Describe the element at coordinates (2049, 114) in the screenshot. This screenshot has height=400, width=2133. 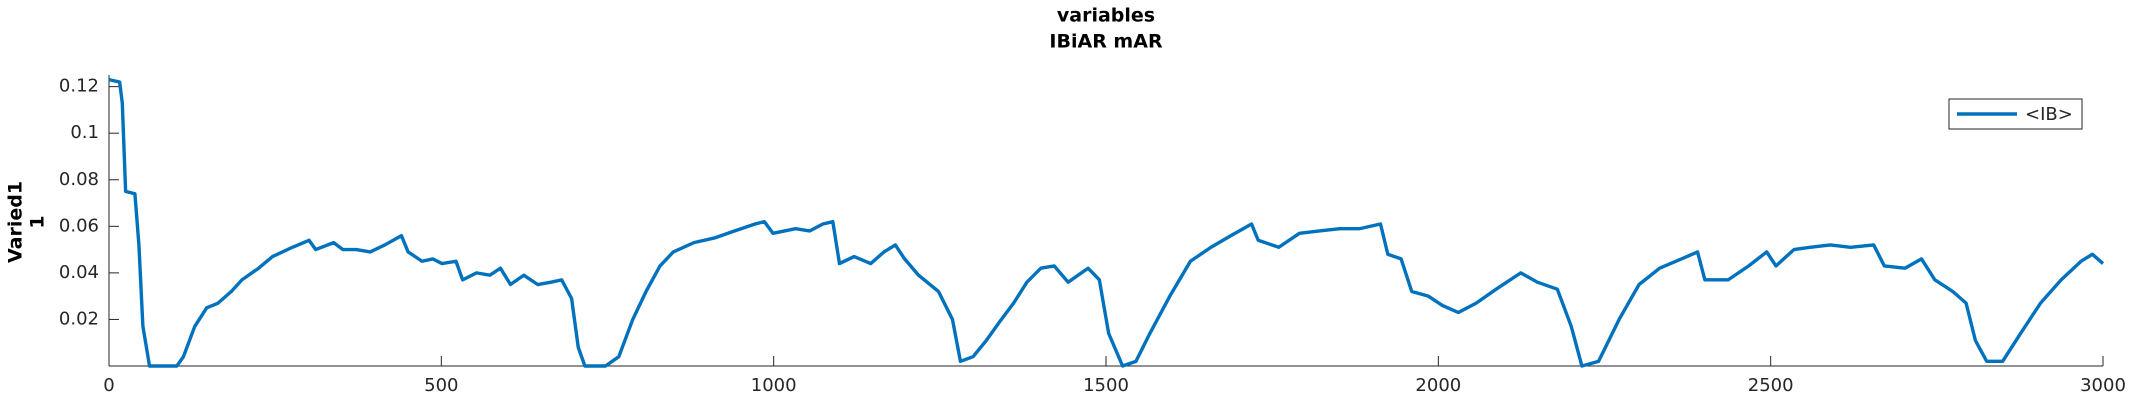
I see `legend-label: <IB>` at that location.